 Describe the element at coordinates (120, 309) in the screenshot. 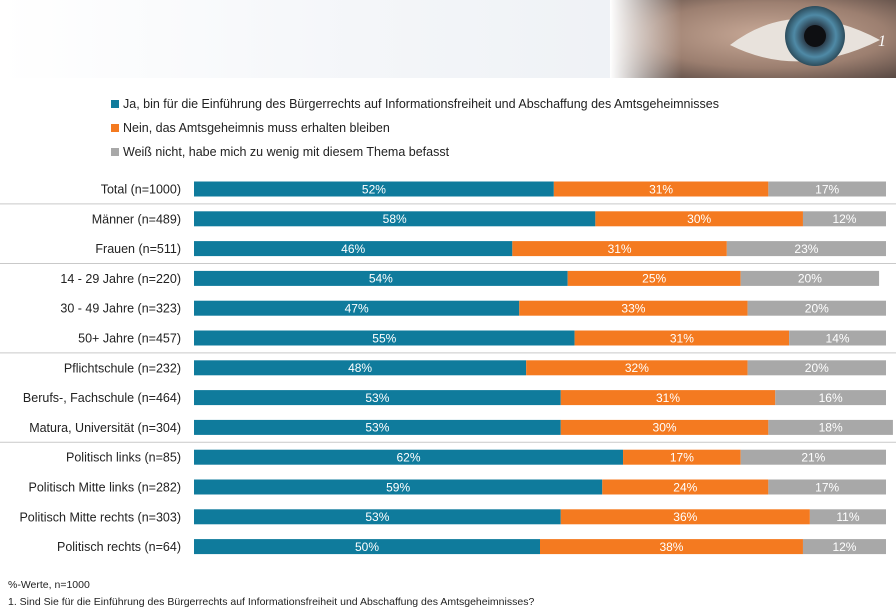

I see `row-label: 30 - 49 Jahre (n=323)` at that location.